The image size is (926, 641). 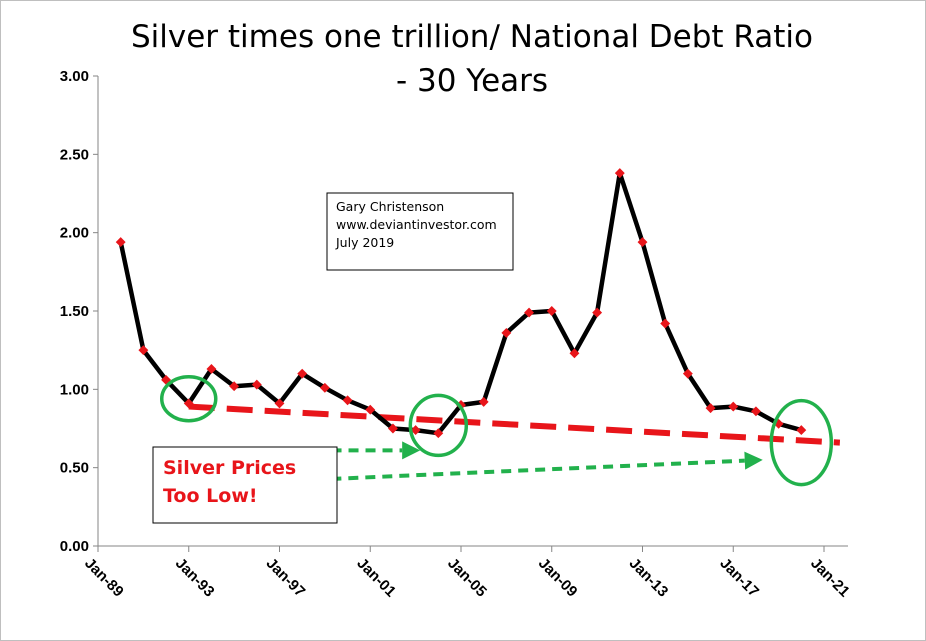 I want to click on y-tick-label: 0.50, so click(x=74, y=468).